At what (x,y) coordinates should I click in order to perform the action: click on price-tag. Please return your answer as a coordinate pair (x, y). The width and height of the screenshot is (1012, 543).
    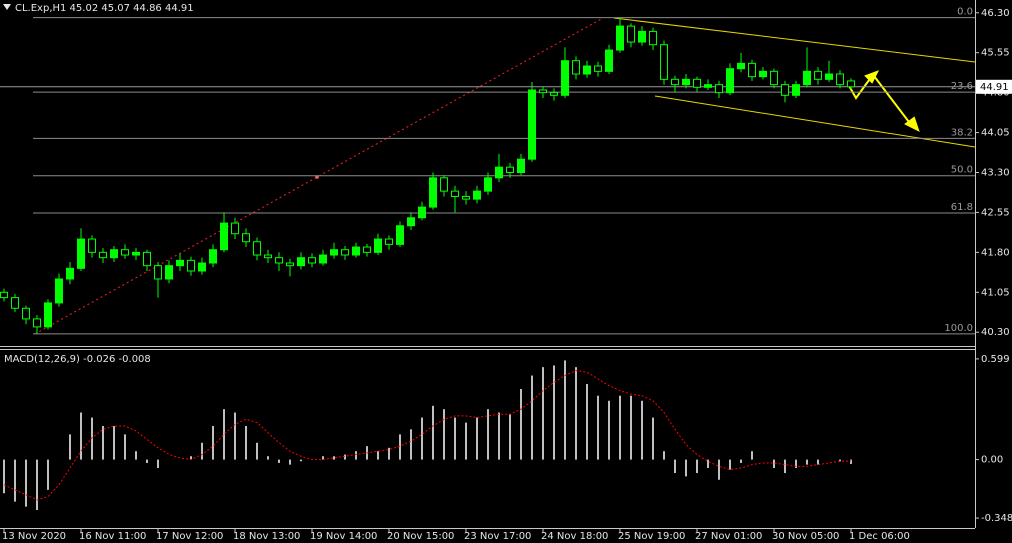
    Looking at the image, I should click on (994, 86).